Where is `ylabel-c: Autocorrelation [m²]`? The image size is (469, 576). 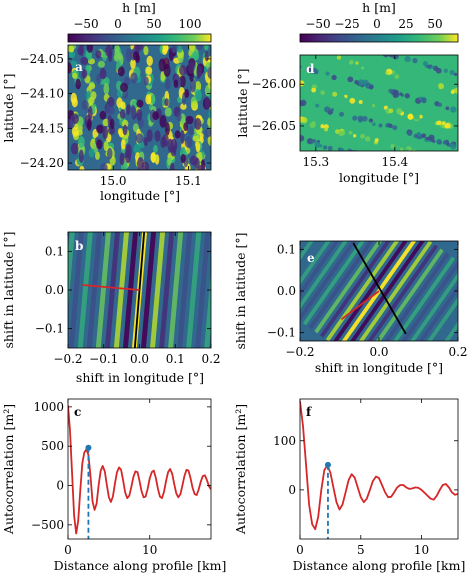 ylabel-c: Autocorrelation [m²] is located at coordinates (8, 469).